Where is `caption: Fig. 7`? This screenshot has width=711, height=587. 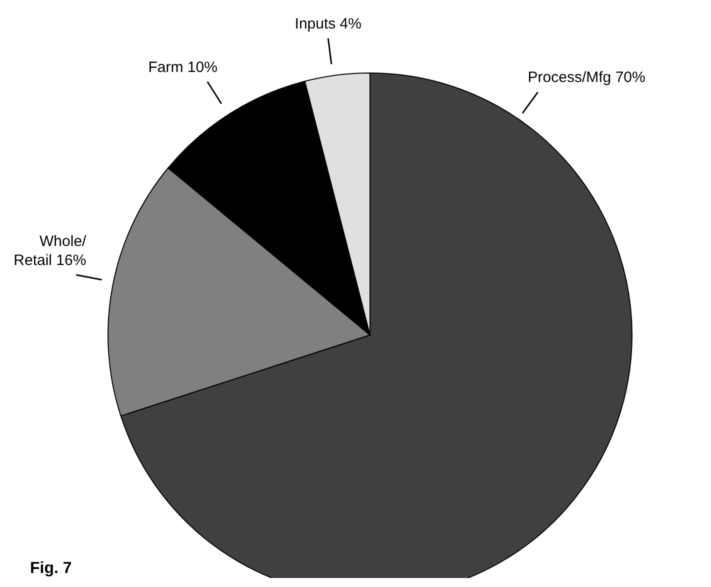 caption: Fig. 7 is located at coordinates (51, 569).